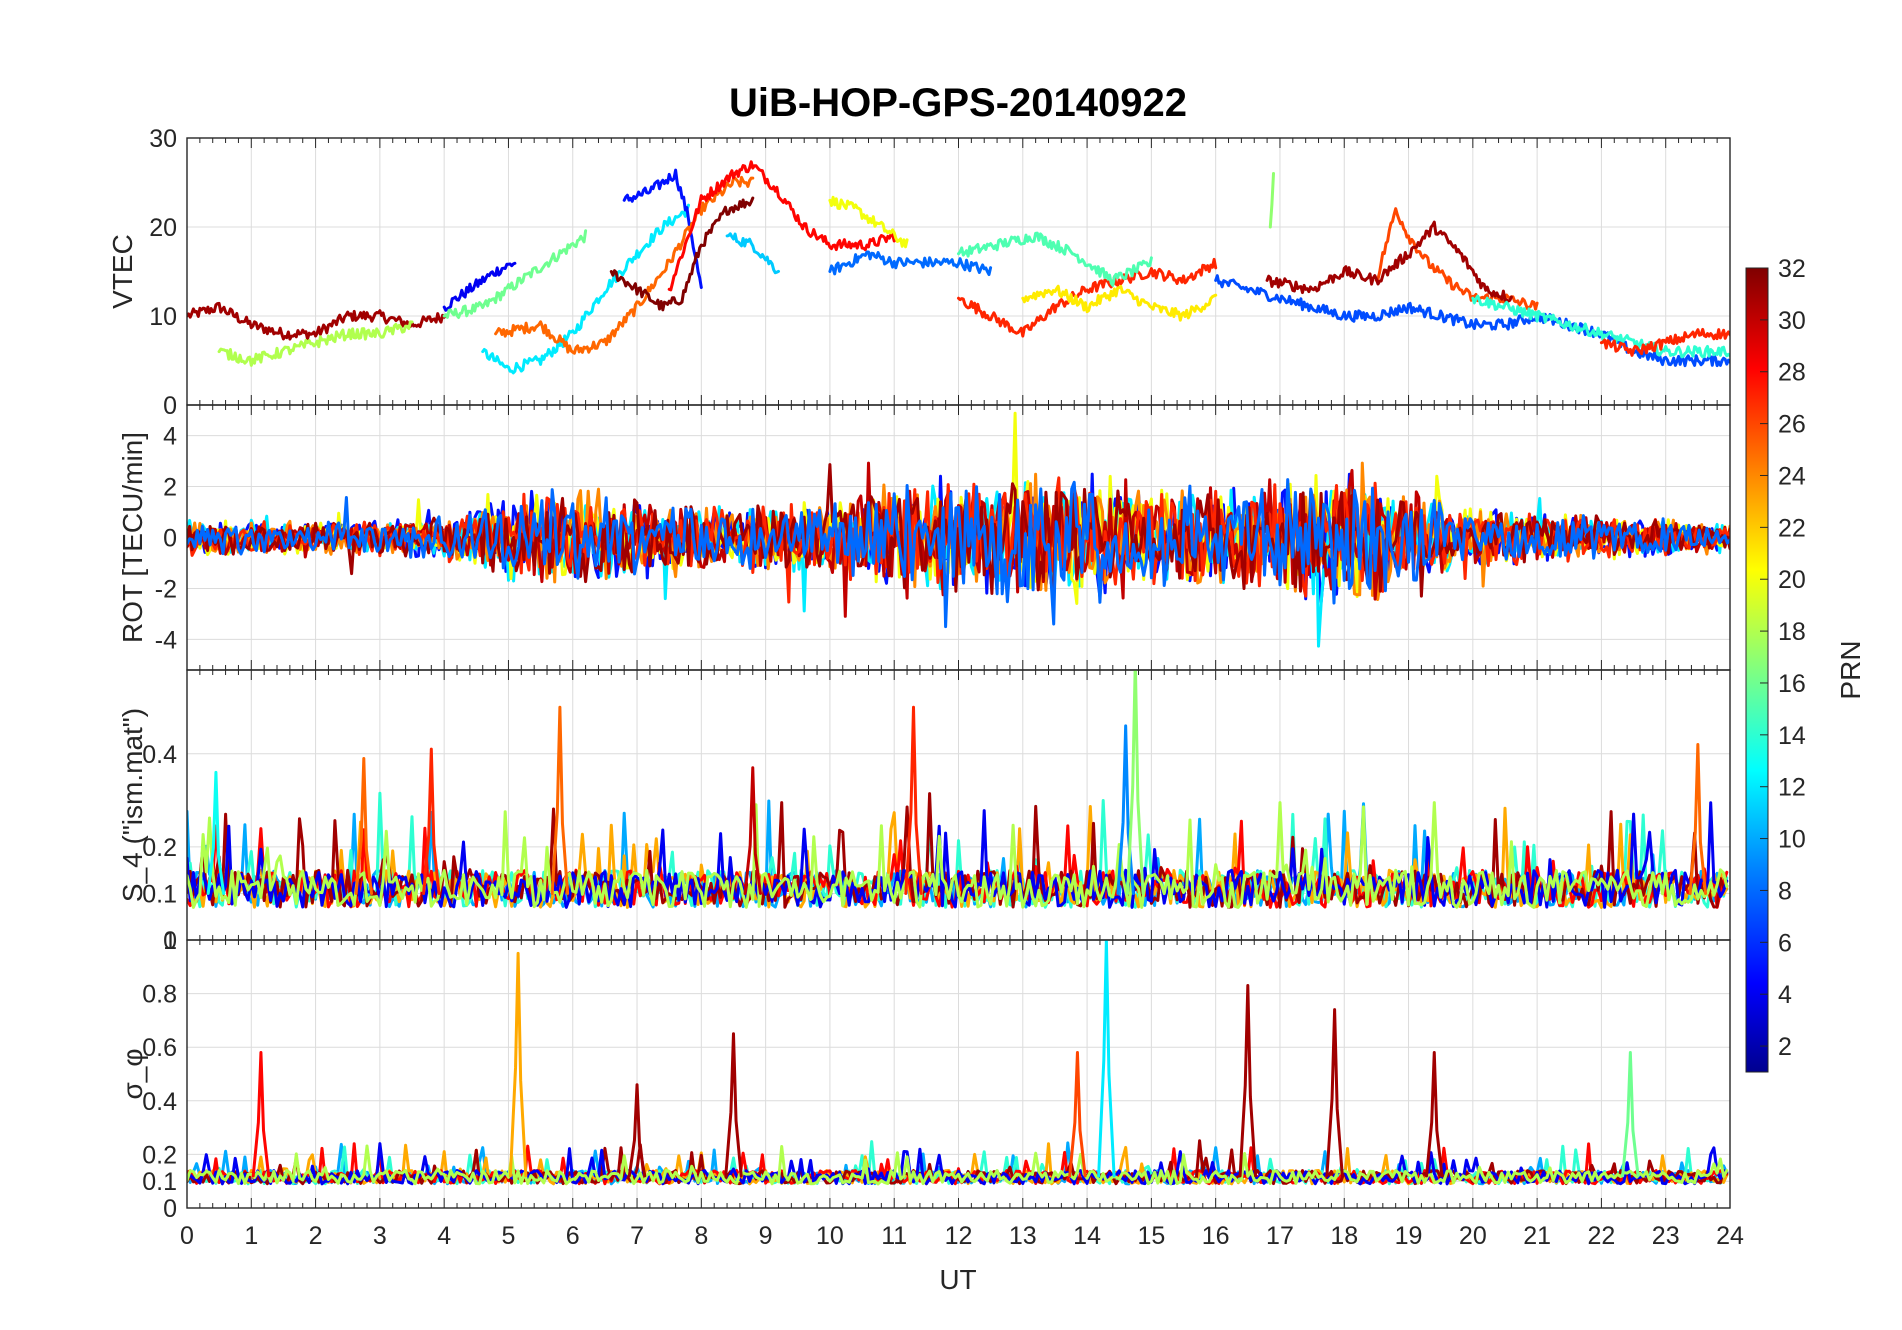 The image size is (1902, 1330). Describe the element at coordinates (1785, 1047) in the screenshot. I see `colorbar-tick: 2` at that location.